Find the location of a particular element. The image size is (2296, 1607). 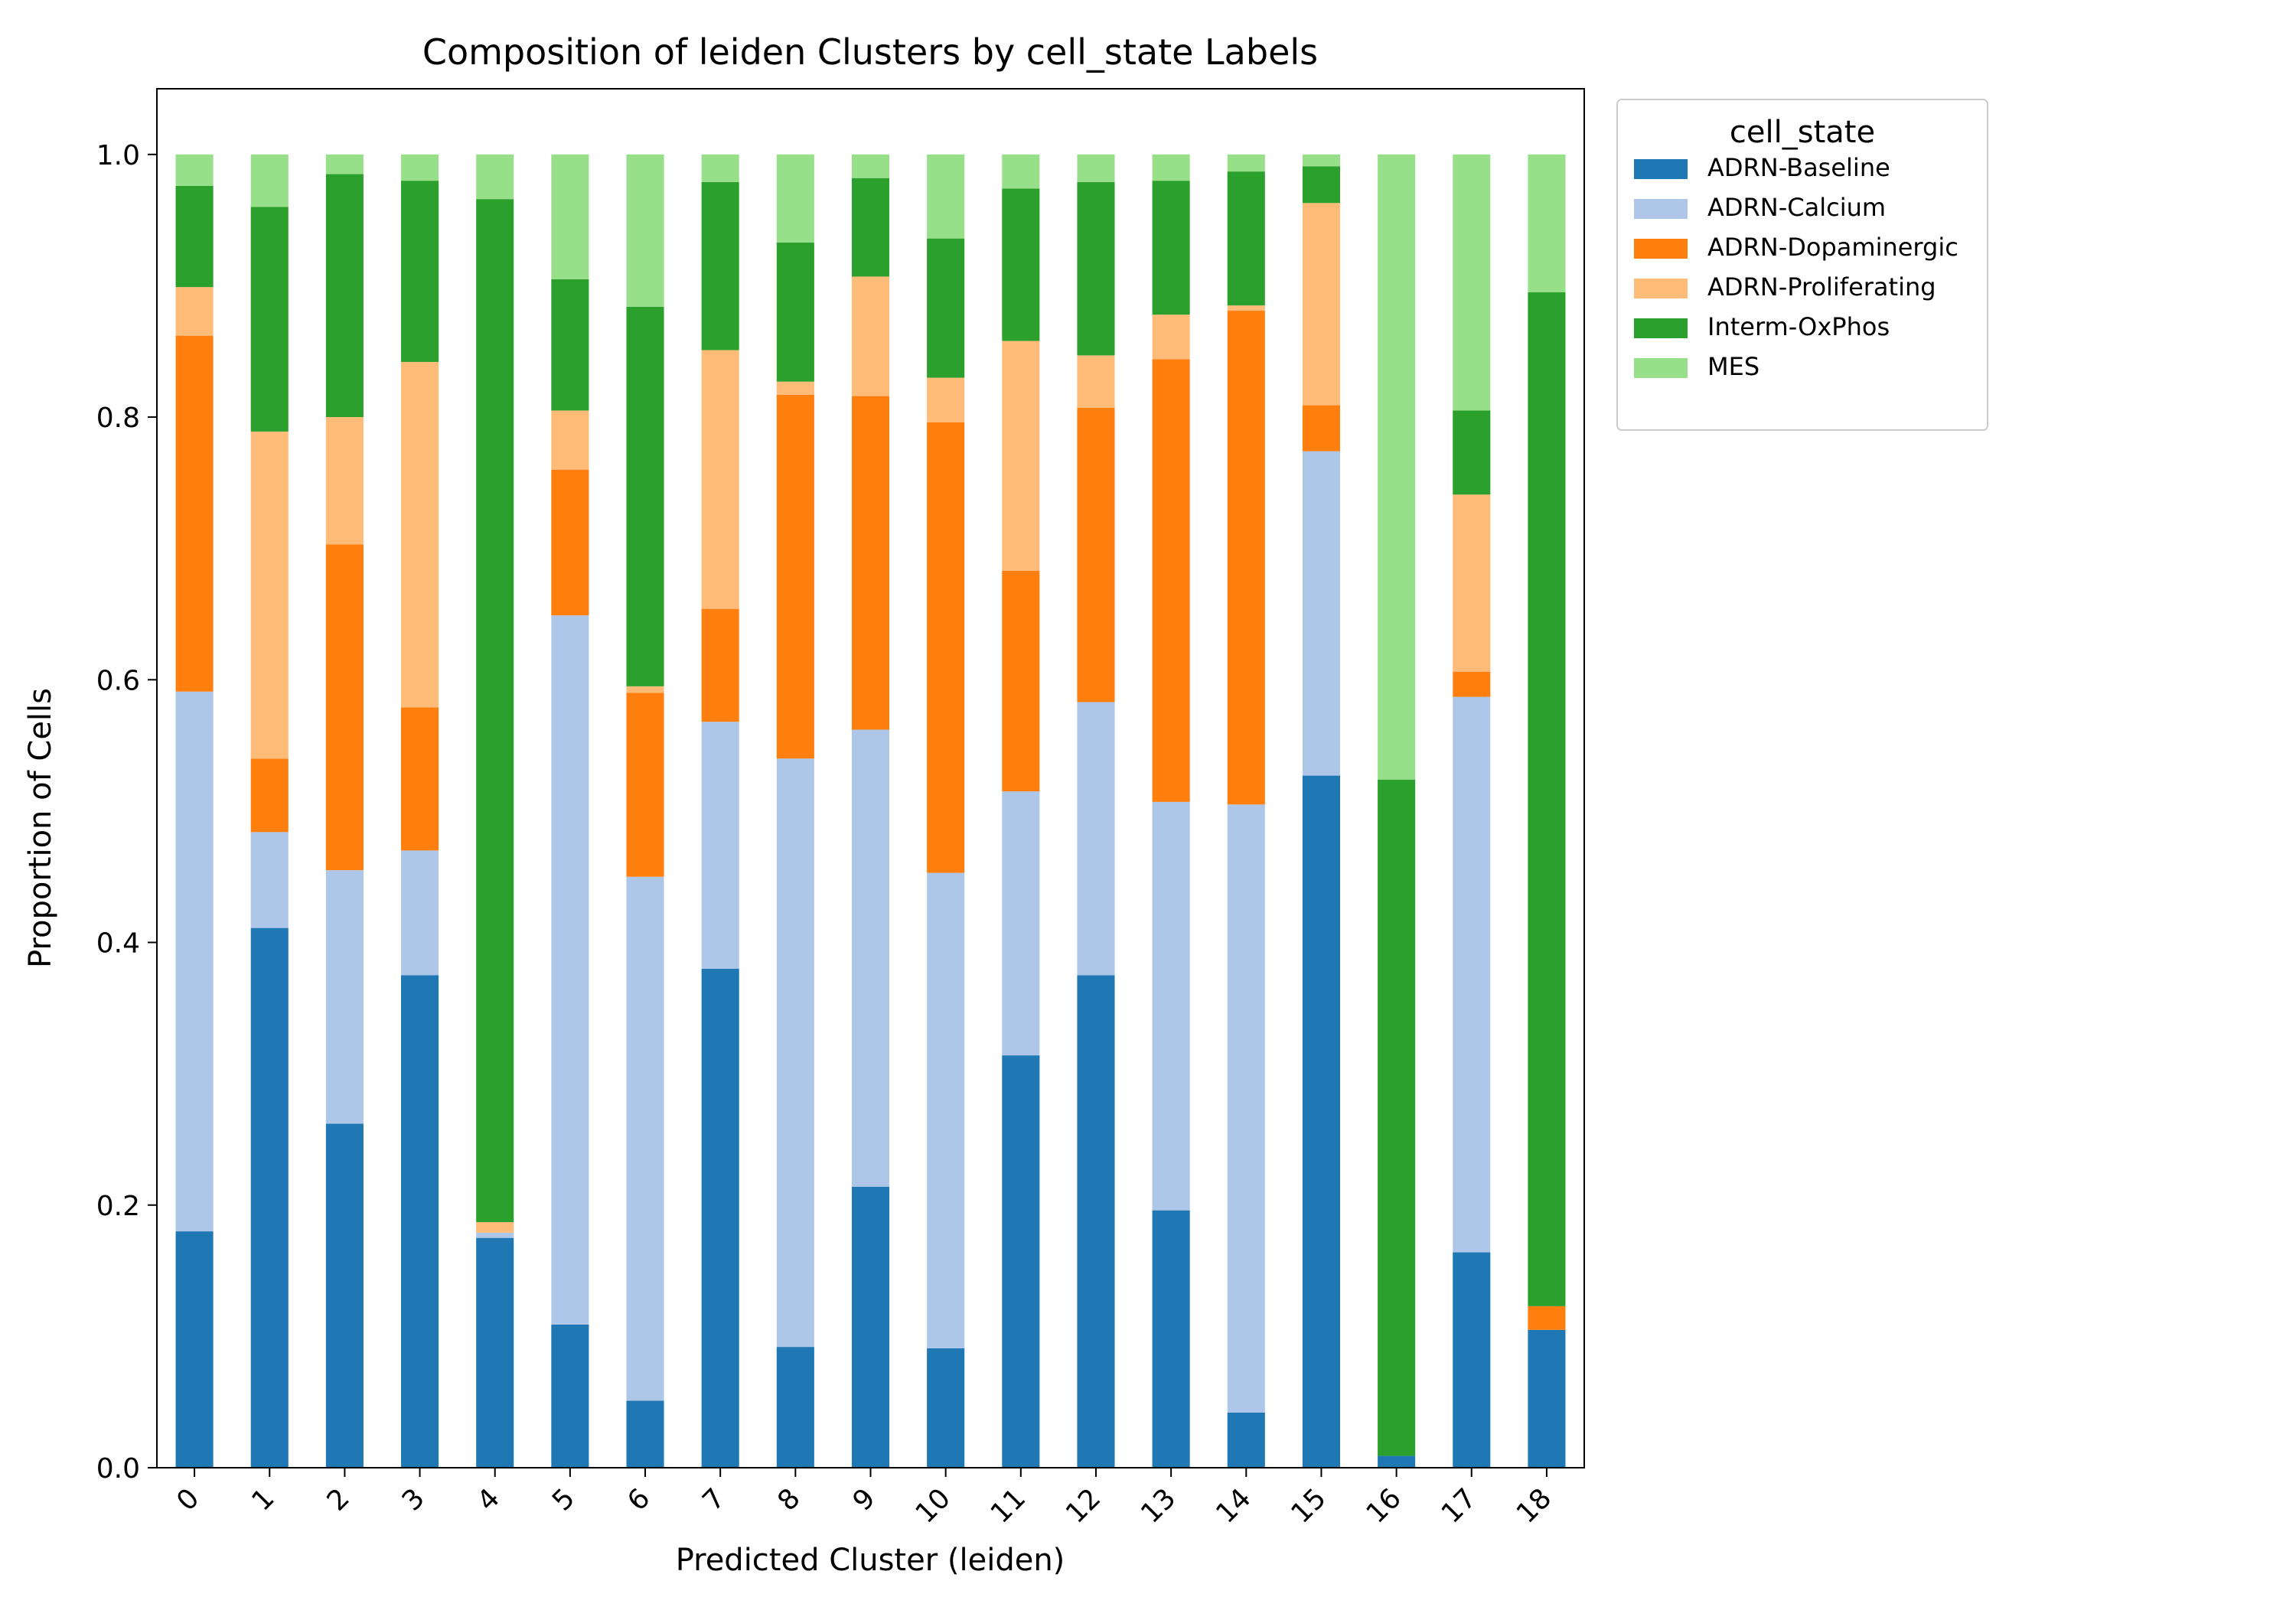

legend-label: ADRN-Calcium is located at coordinates (1796, 207).